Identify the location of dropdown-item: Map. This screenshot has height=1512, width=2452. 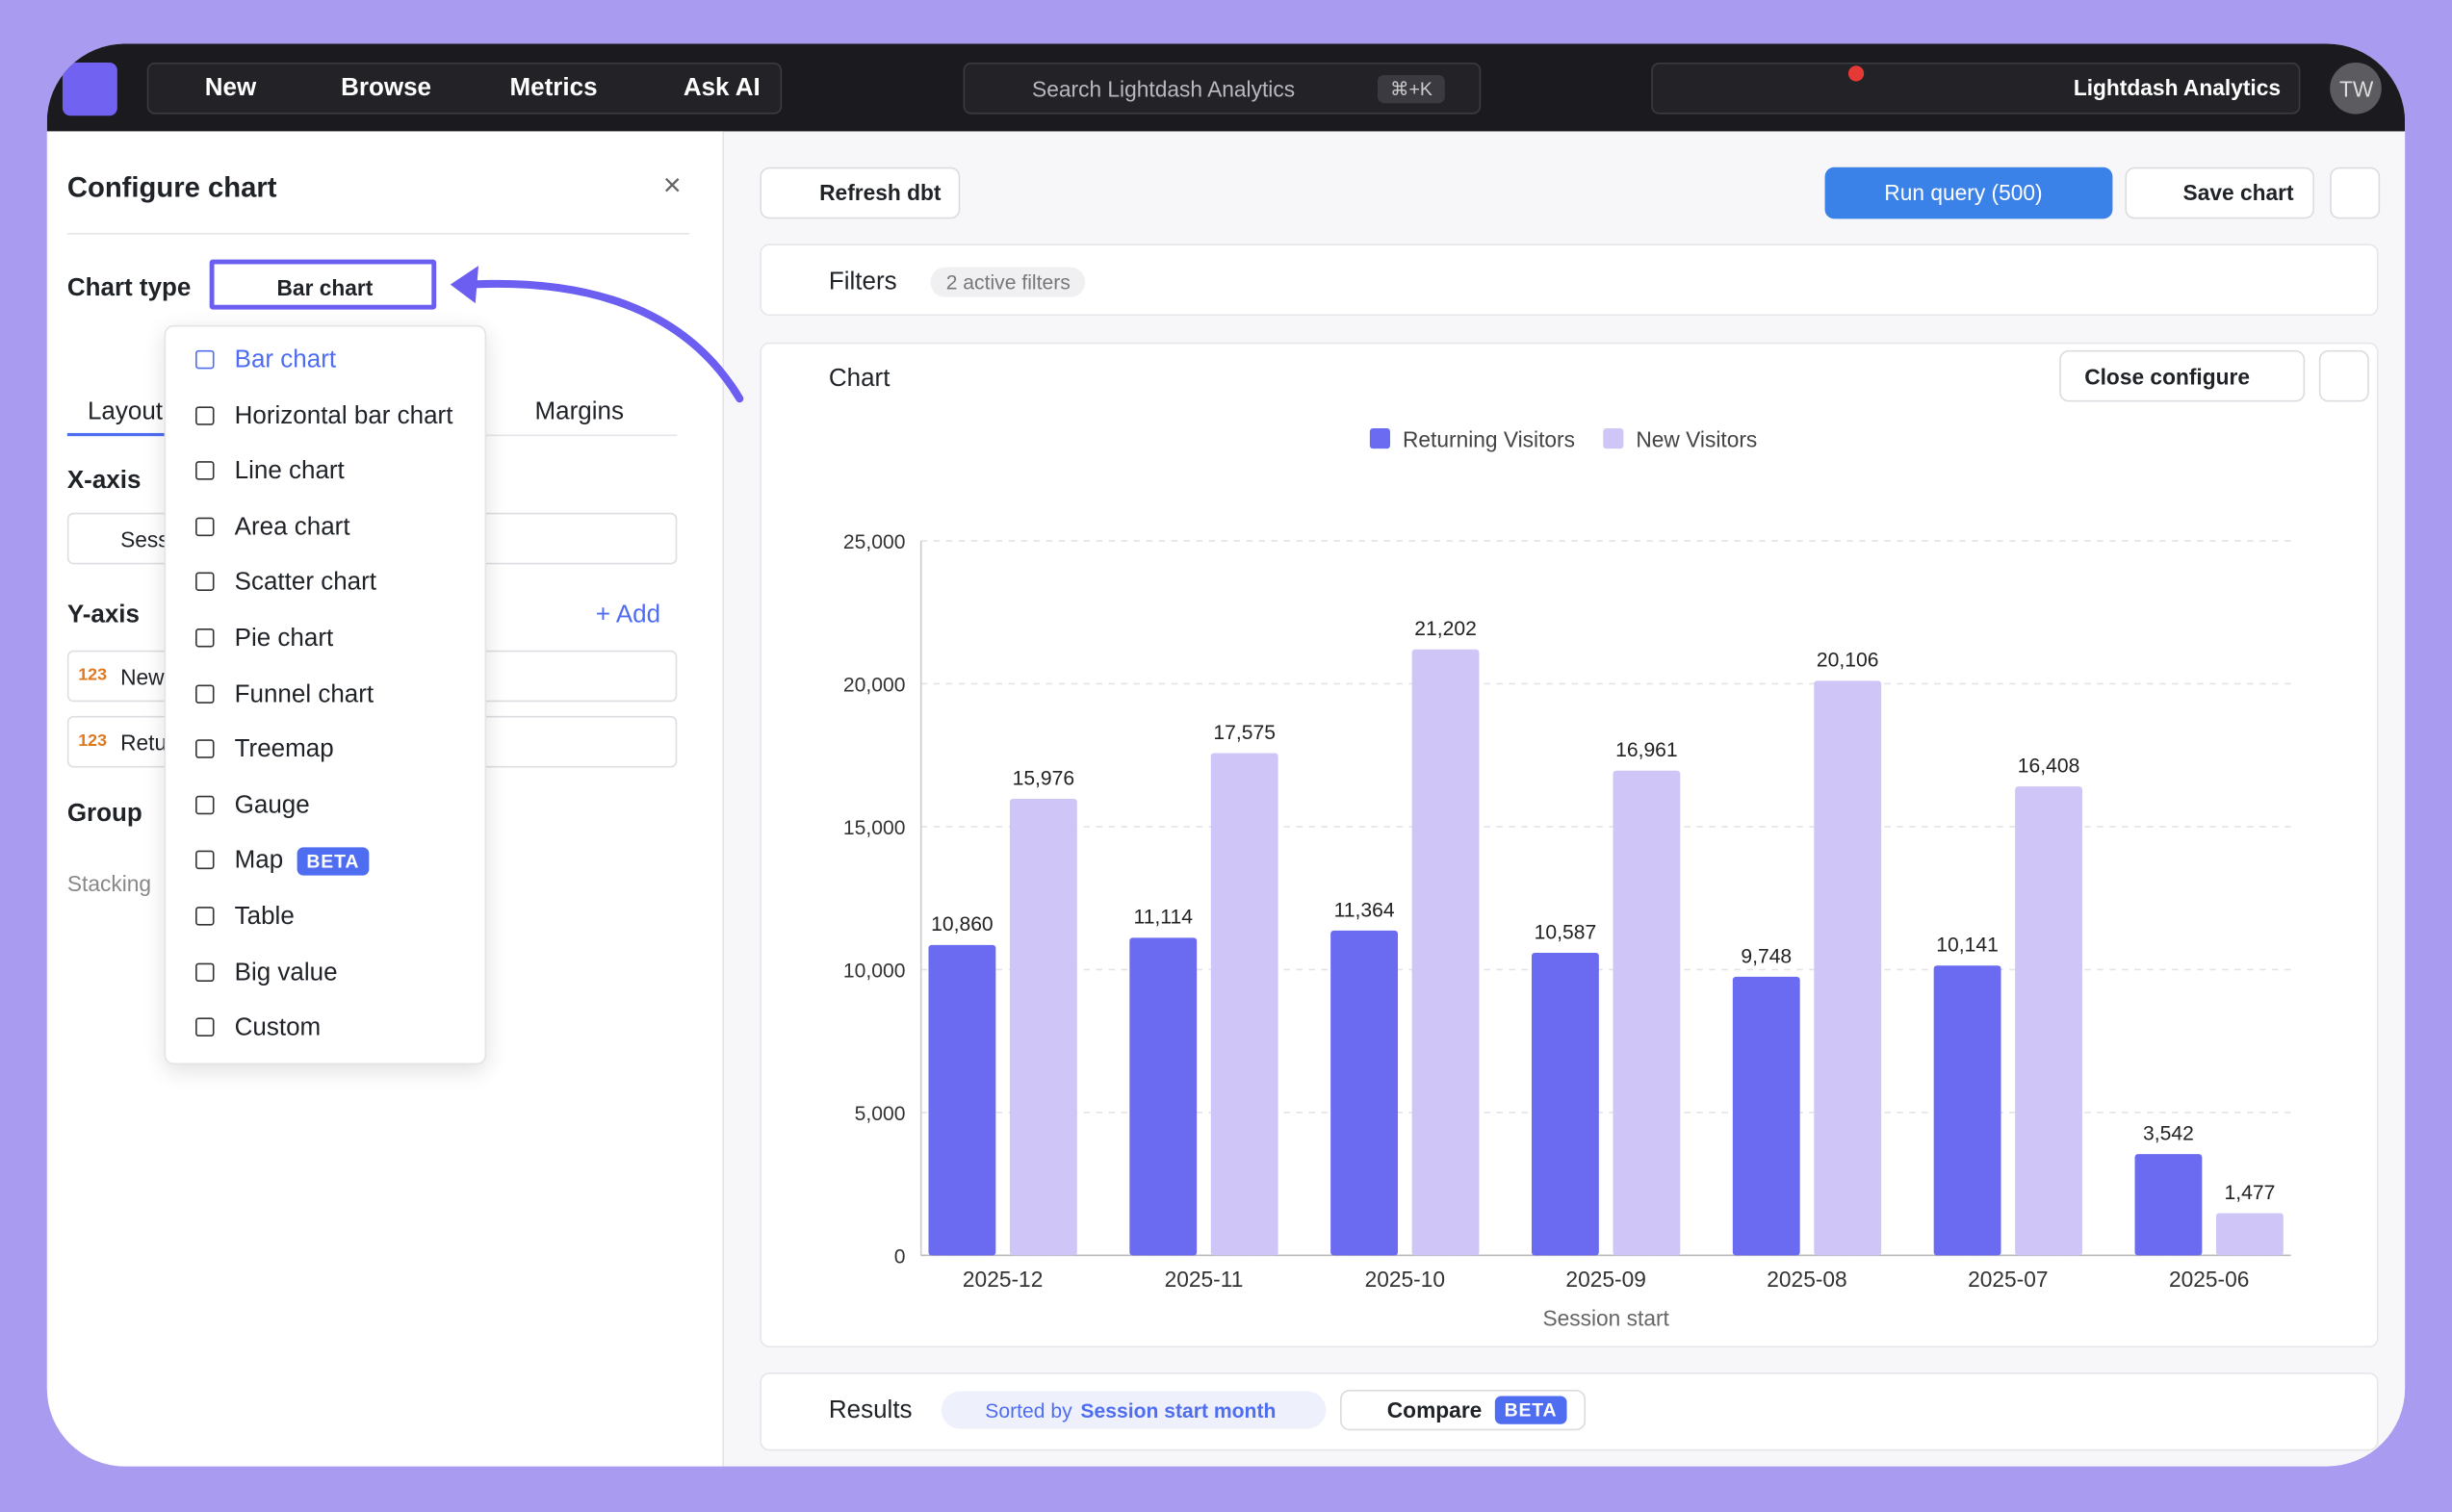
(259, 861).